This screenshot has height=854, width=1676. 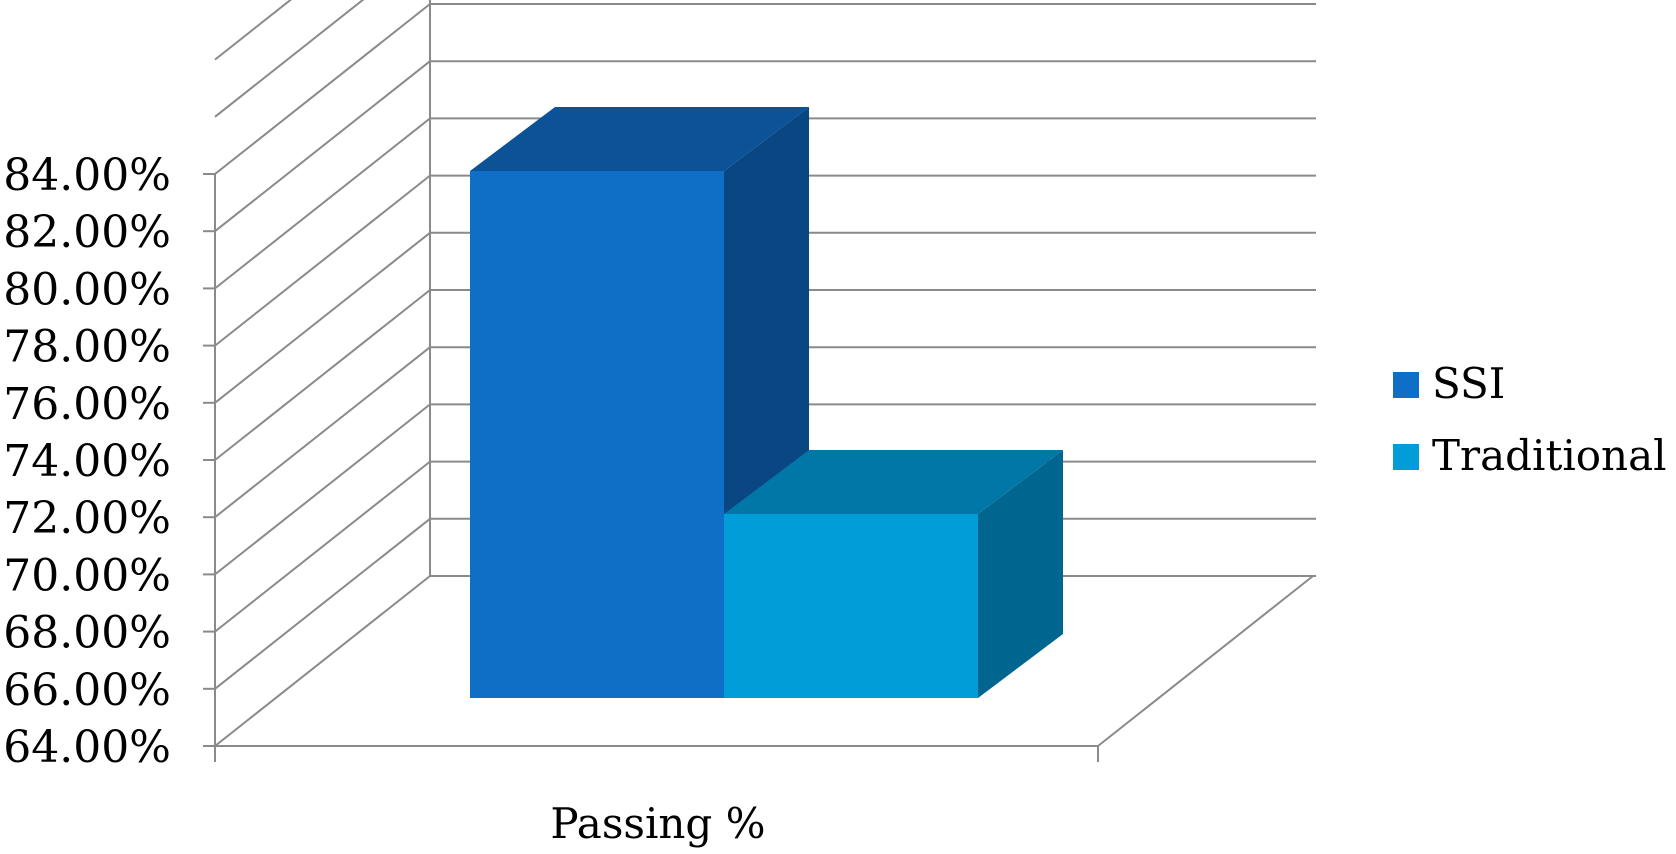 What do you see at coordinates (87, 404) in the screenshot?
I see `y-tick-label: 76.00%` at bounding box center [87, 404].